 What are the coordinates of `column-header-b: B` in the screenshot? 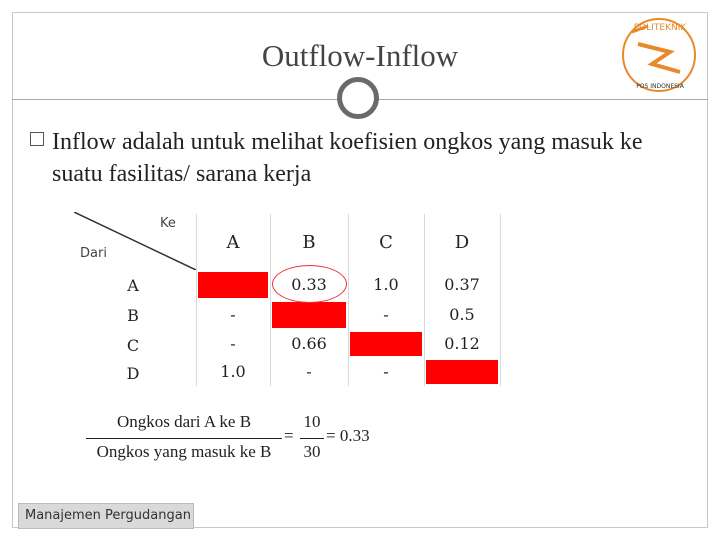 It's located at (309, 242).